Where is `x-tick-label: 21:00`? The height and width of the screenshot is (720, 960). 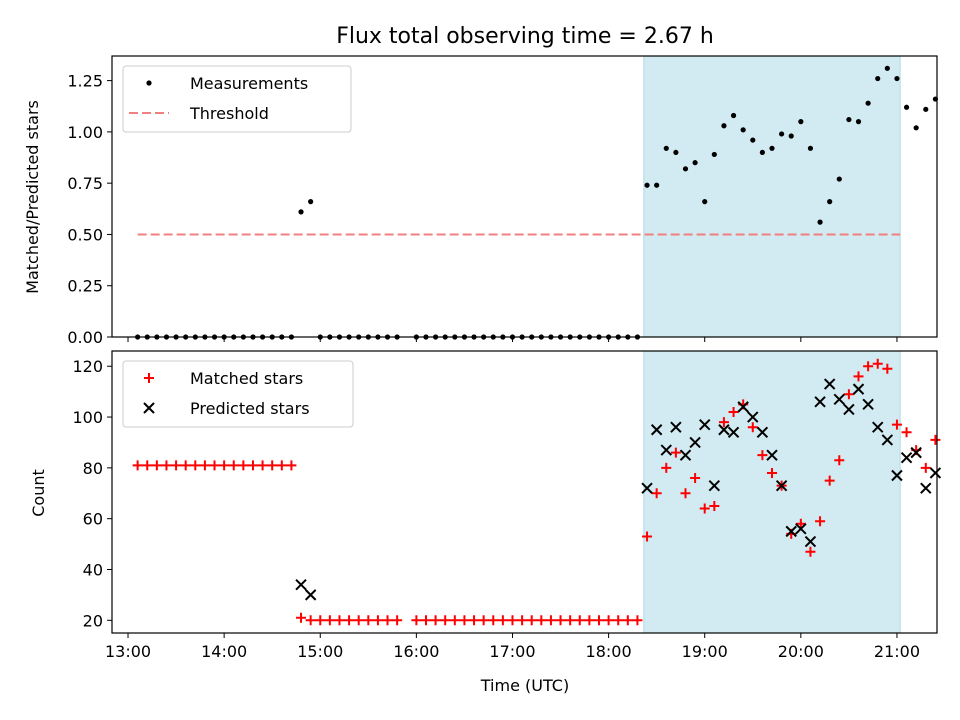
x-tick-label: 21:00 is located at coordinates (897, 651).